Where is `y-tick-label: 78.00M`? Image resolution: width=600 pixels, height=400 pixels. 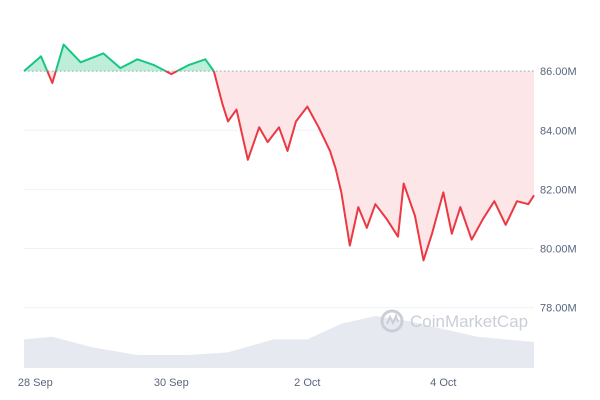
y-tick-label: 78.00M is located at coordinates (558, 309).